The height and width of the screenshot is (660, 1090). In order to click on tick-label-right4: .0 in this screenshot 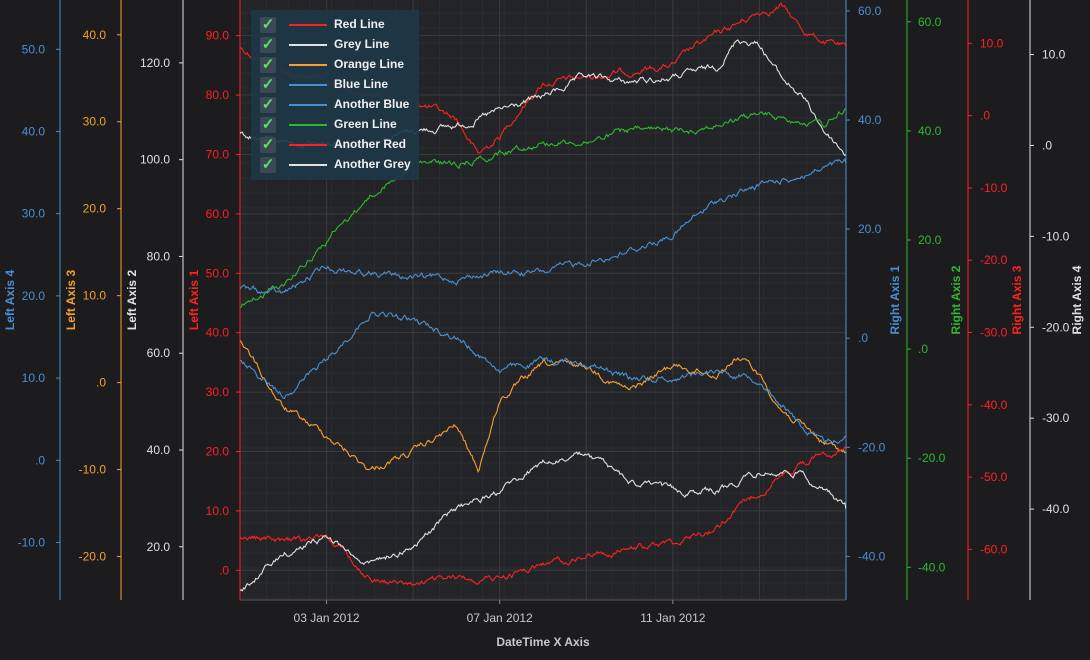, I will do `click(1047, 145)`.